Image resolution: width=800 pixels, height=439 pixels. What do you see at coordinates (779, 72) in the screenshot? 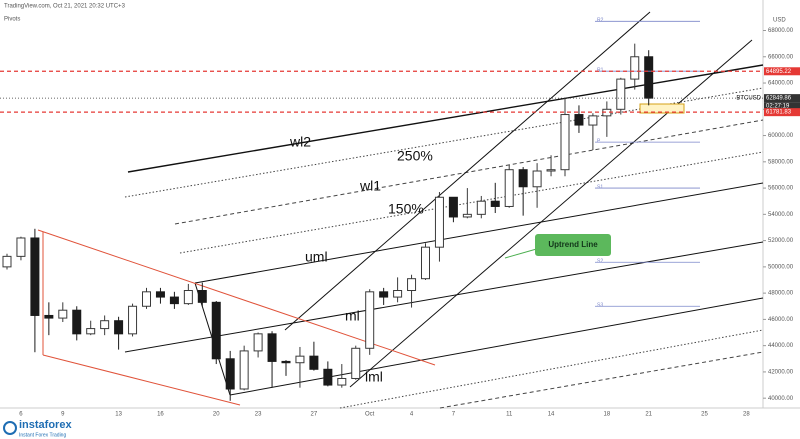
I see `level-label: 64895.22` at bounding box center [779, 72].